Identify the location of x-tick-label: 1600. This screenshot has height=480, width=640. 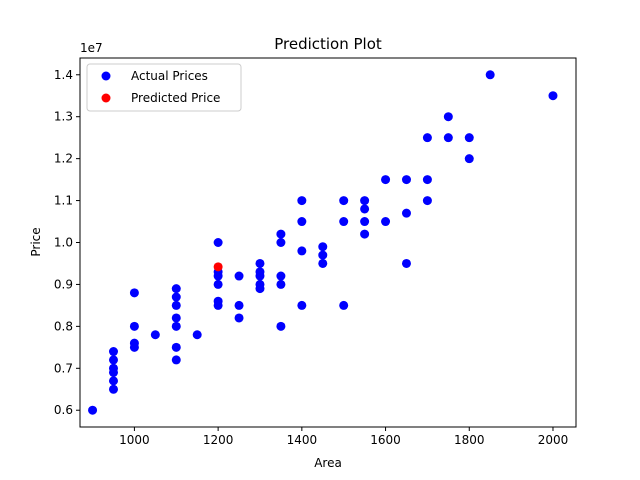
(385, 440).